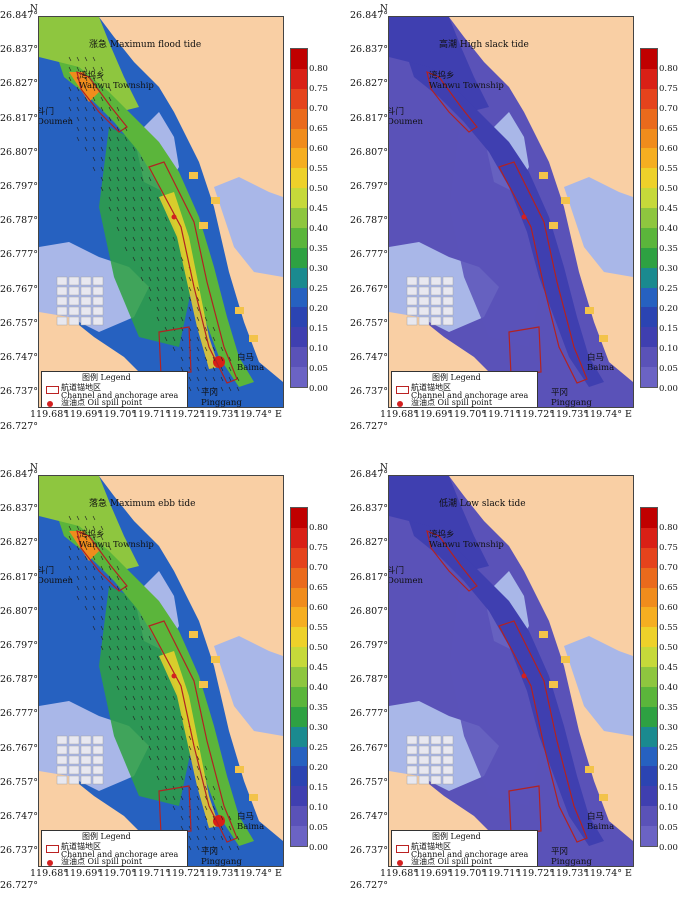  Describe the element at coordinates (369, 817) in the screenshot. I see `latitude-tick-label: 26.747°` at that location.